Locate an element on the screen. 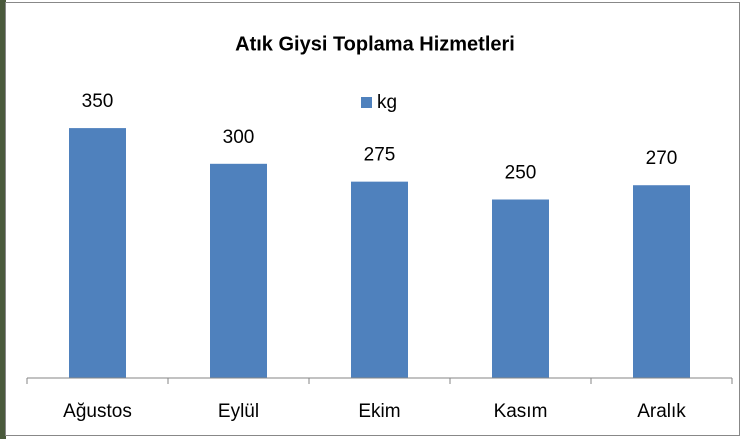 The height and width of the screenshot is (439, 745). background-edge is located at coordinates (3, 219).